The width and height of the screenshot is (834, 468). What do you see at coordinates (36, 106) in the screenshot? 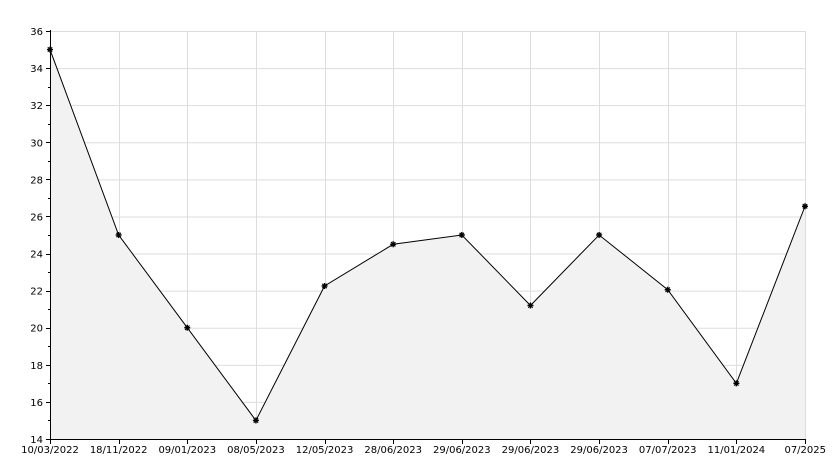
I see `y-tick-label: 32` at bounding box center [36, 106].